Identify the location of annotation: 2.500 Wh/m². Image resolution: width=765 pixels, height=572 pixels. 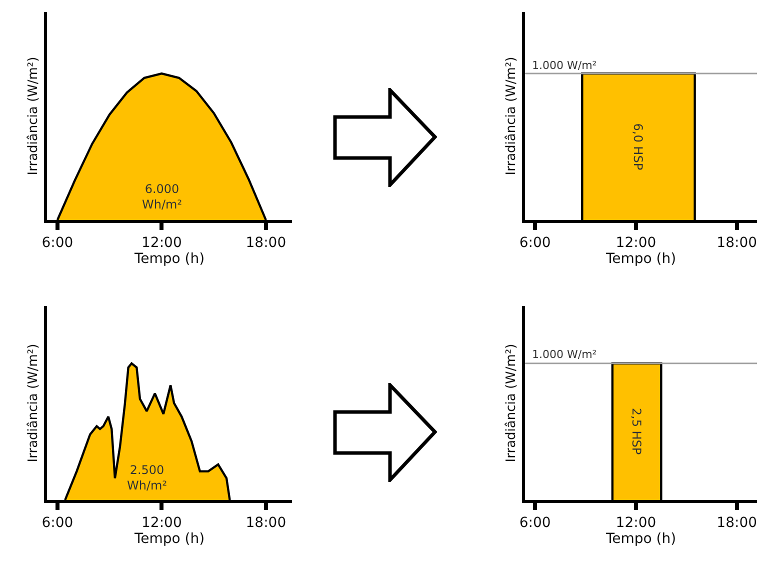
(147, 478).